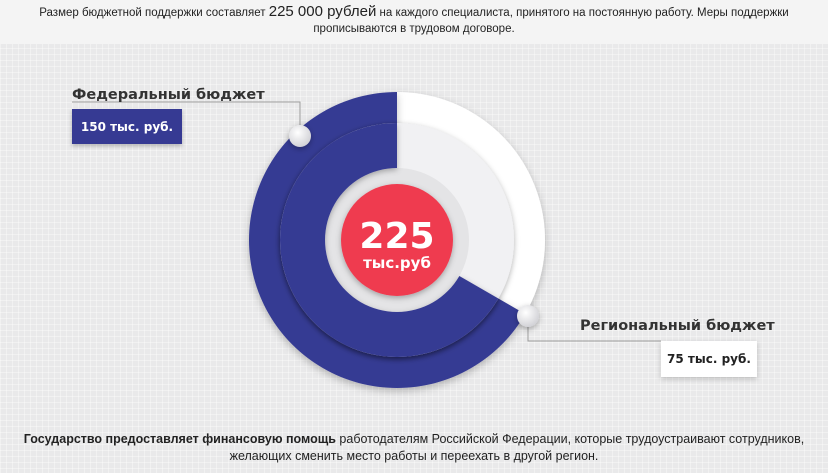  I want to click on regional-budget-title: Региональный бюджет, so click(677, 326).